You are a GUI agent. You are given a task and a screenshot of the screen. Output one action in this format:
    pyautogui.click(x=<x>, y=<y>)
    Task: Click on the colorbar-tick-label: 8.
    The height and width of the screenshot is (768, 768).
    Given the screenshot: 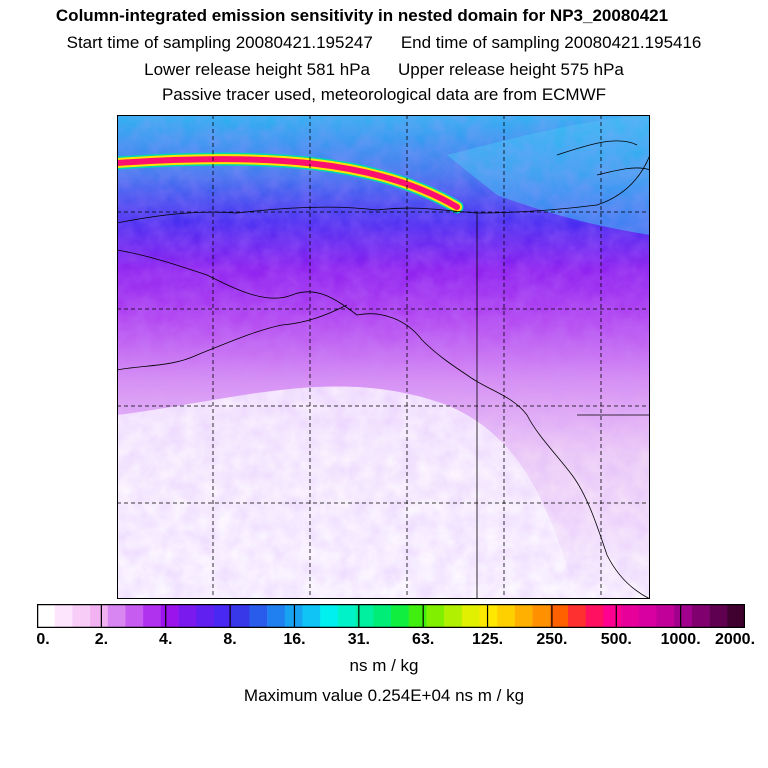 What is the action you would take?
    pyautogui.click(x=230, y=639)
    